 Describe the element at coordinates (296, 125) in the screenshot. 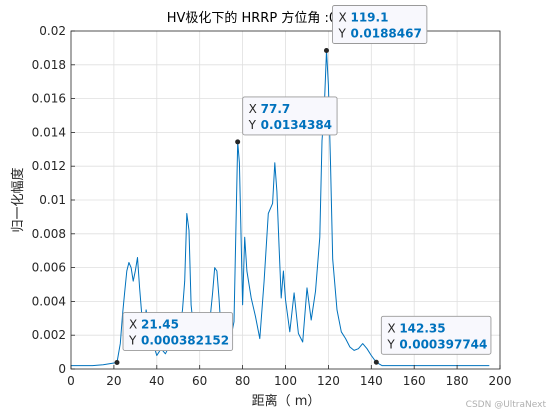

I see `datatip-y-value: 0.0134384` at that location.